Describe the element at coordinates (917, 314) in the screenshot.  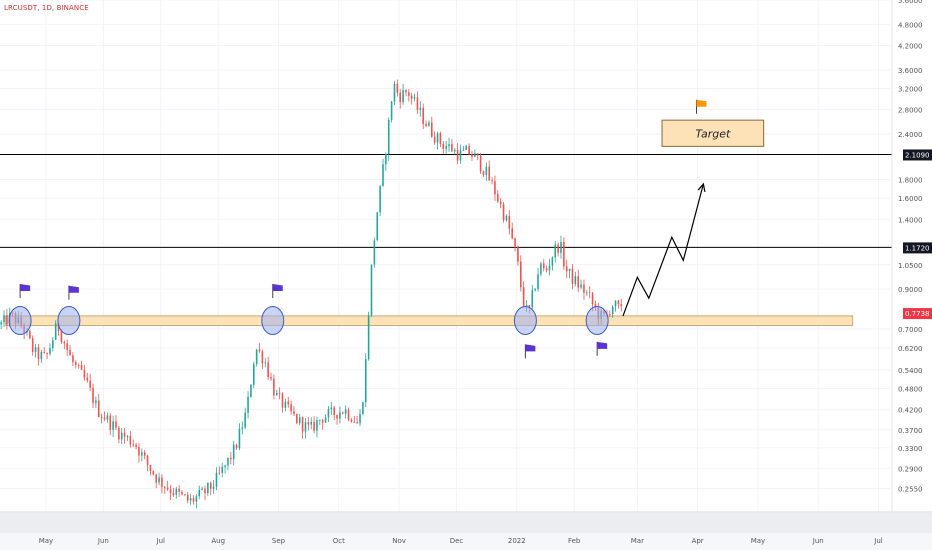
I see `price-tag` at that location.